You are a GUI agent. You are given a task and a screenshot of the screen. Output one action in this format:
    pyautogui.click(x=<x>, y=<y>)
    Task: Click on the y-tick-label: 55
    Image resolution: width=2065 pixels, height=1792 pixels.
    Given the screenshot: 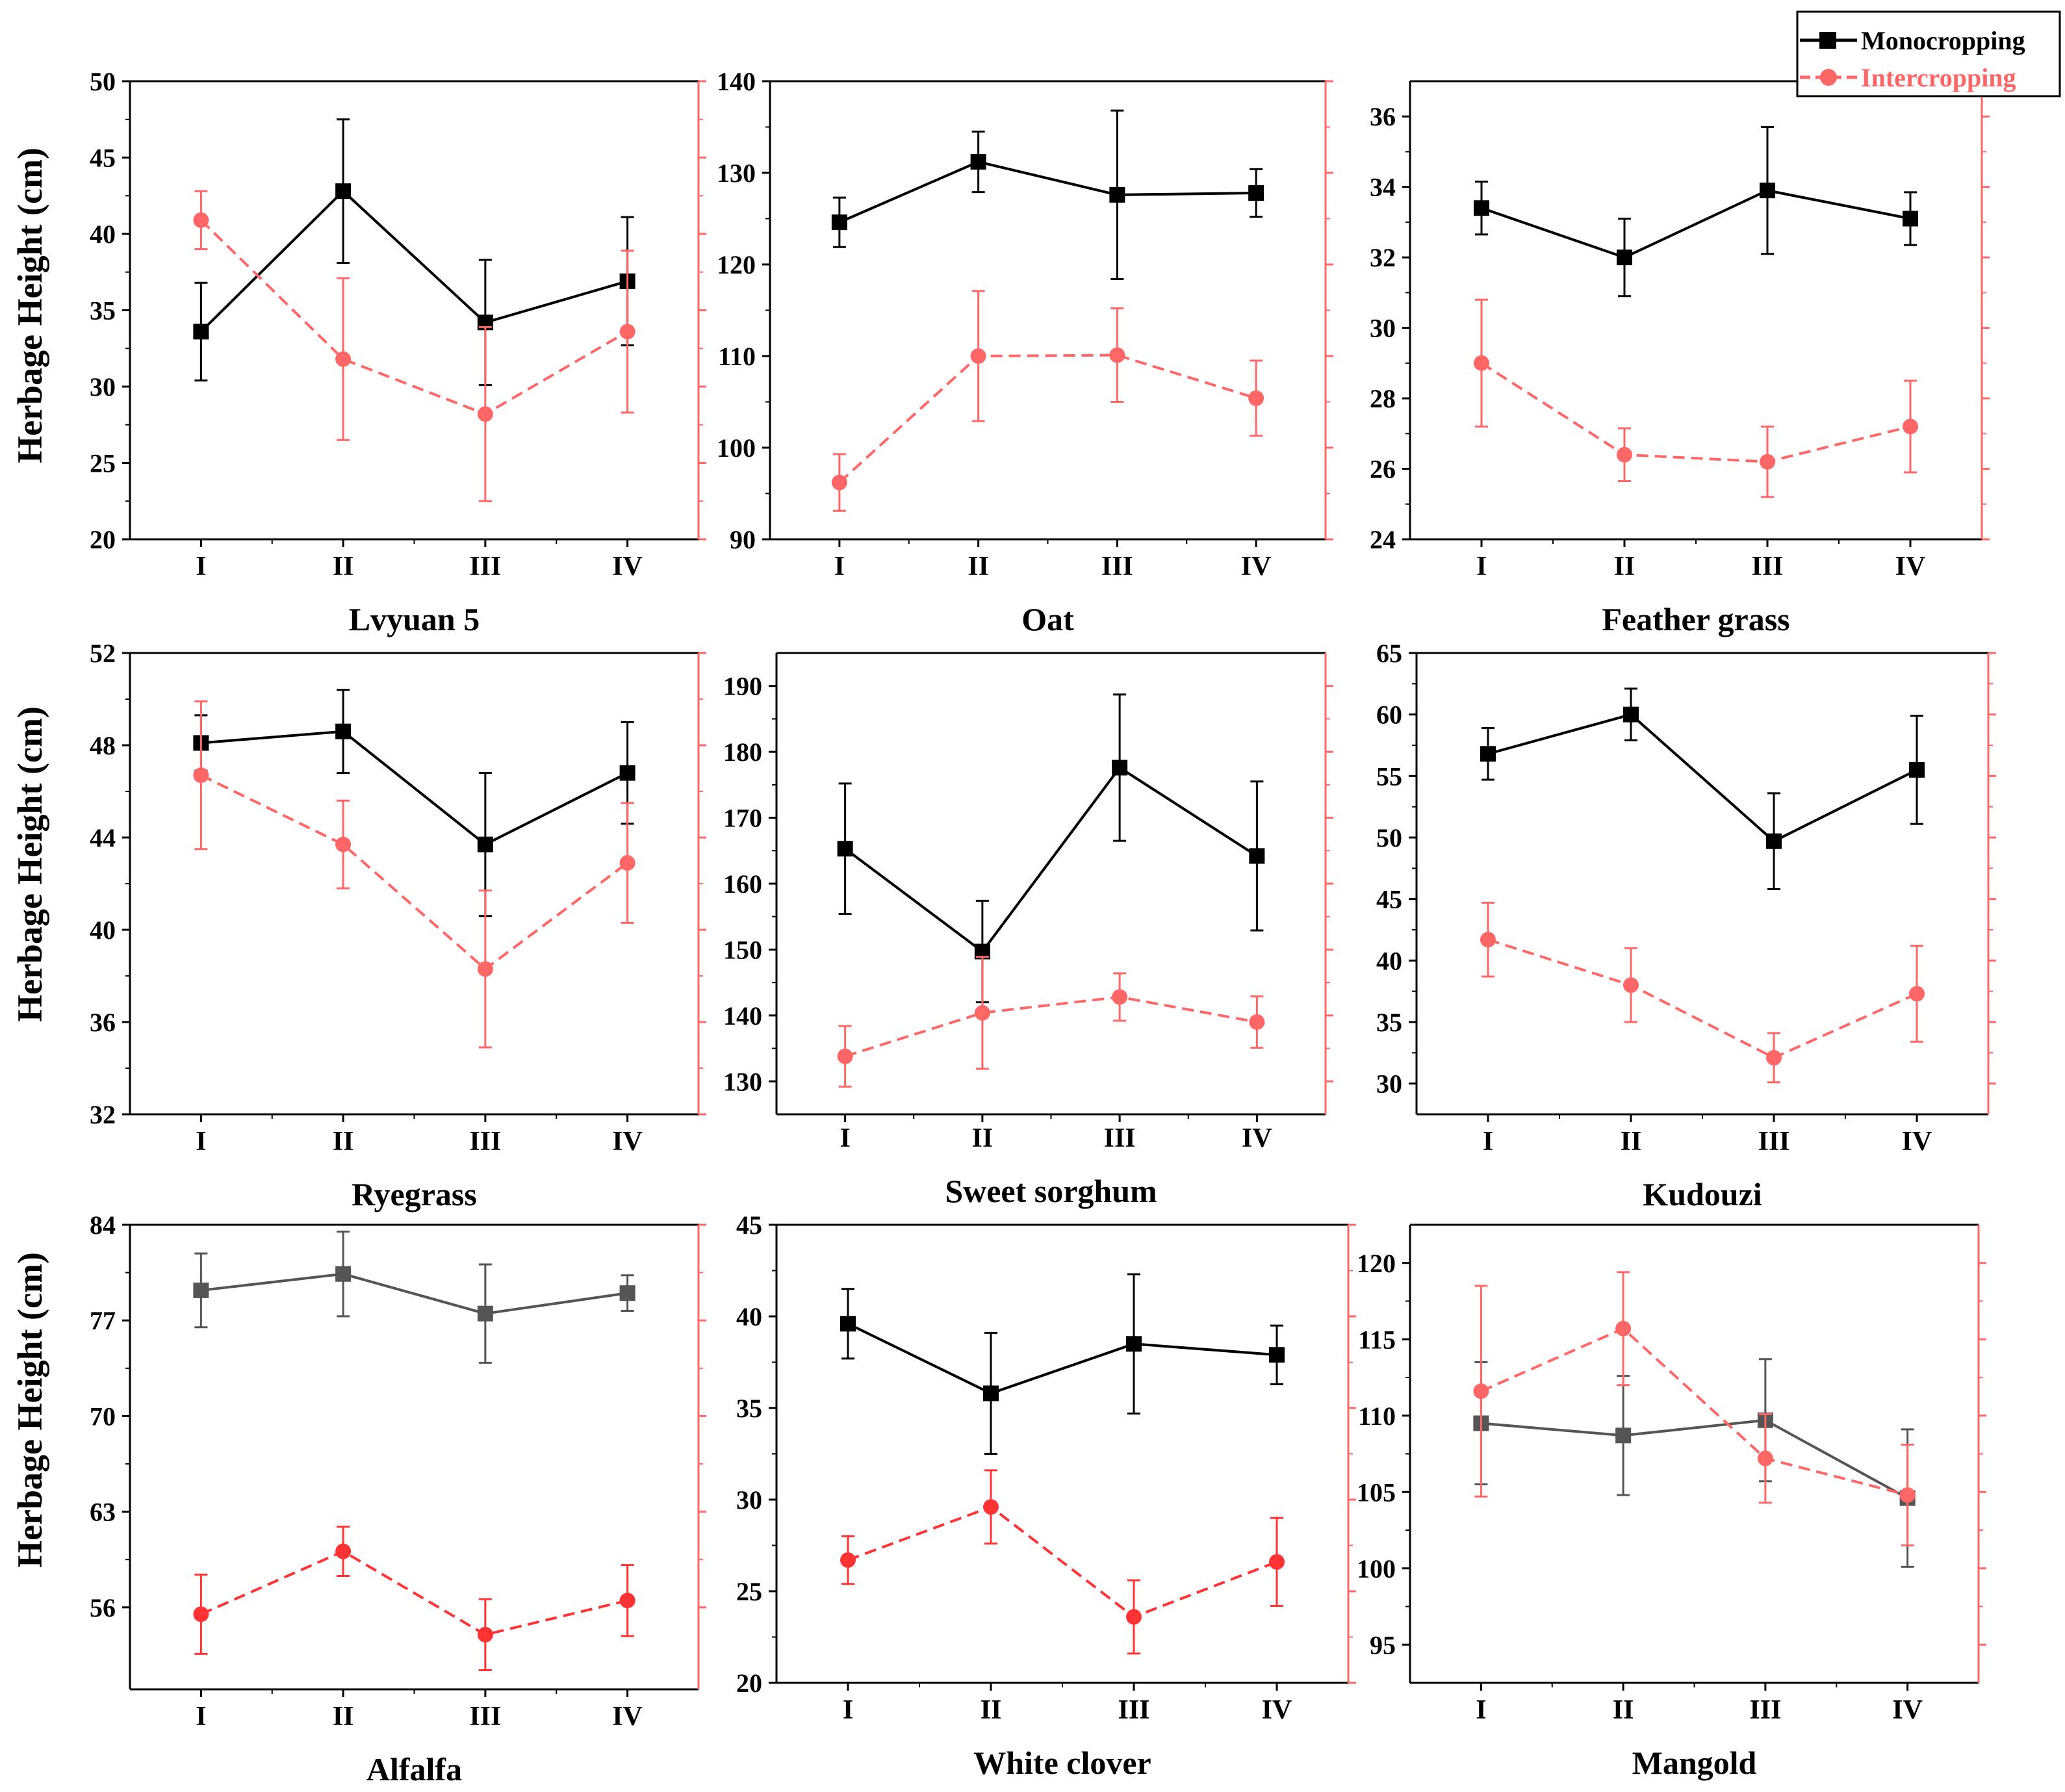 What is the action you would take?
    pyautogui.click(x=1389, y=776)
    